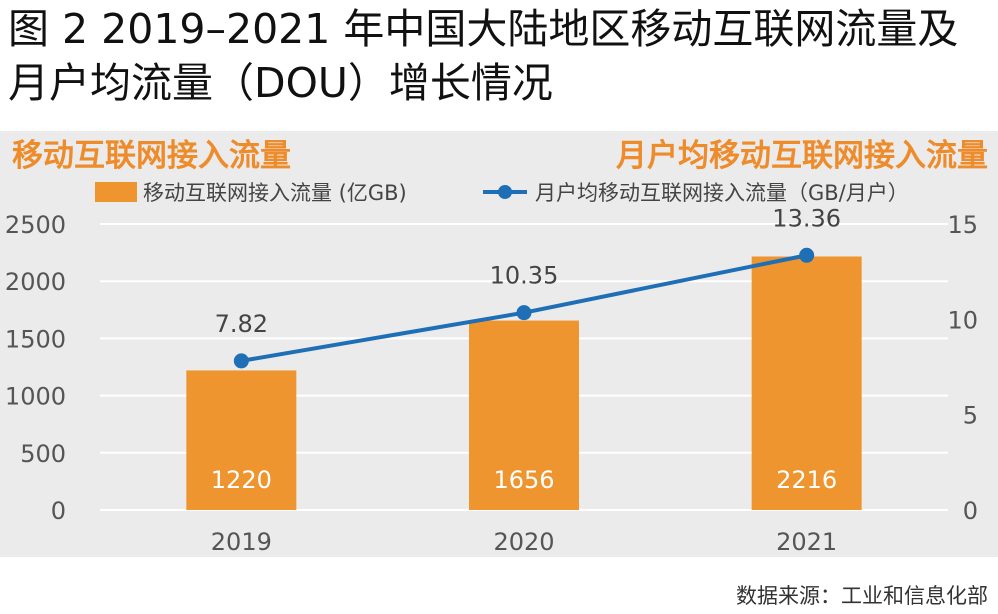  Describe the element at coordinates (970, 511) in the screenshot. I see `right-tick-label: 0` at that location.